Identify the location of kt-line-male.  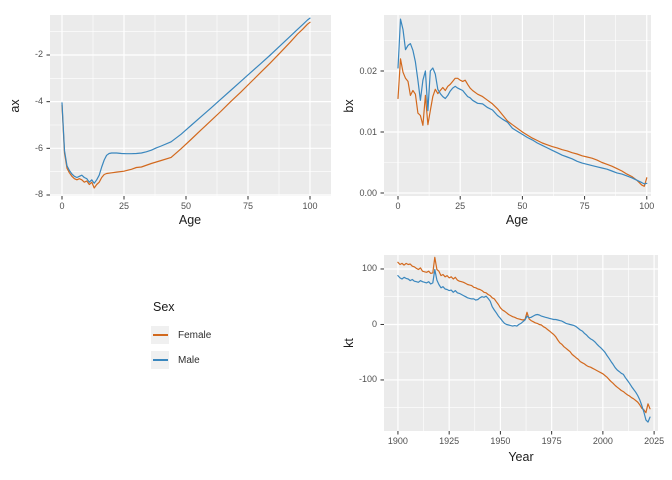
(524, 345).